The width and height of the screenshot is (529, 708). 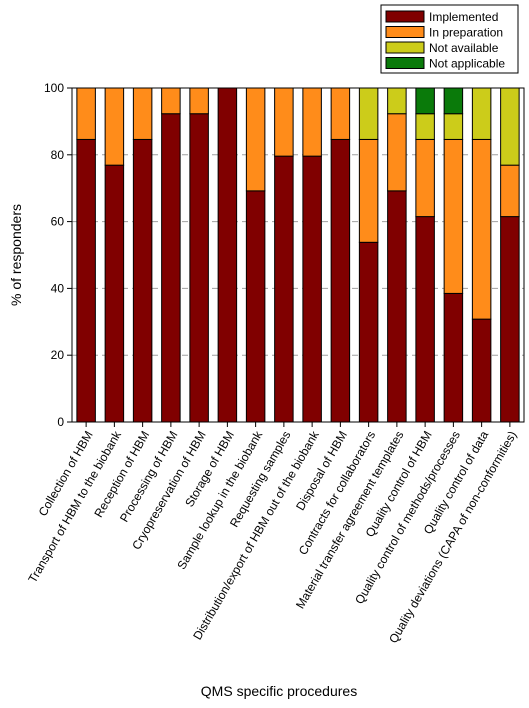 What do you see at coordinates (463, 17) in the screenshot?
I see `legend-label: Implemented` at bounding box center [463, 17].